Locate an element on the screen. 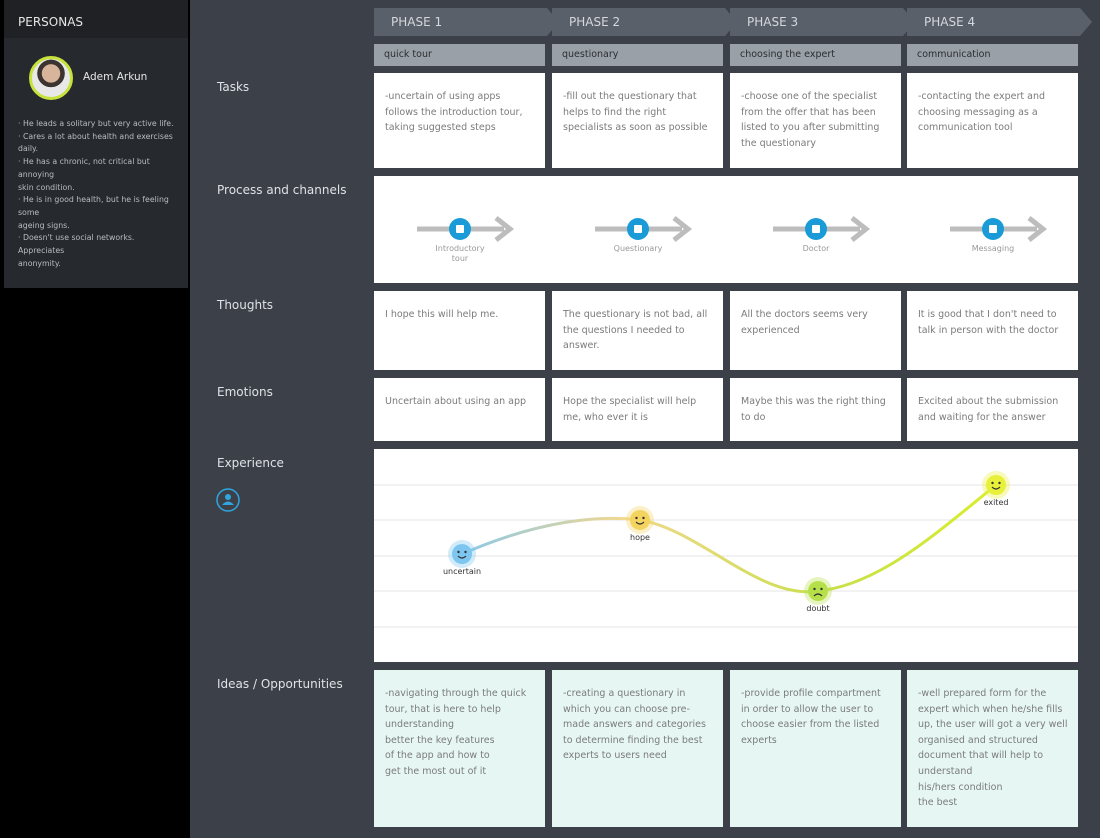  row-label: Process and channels is located at coordinates (282, 190).